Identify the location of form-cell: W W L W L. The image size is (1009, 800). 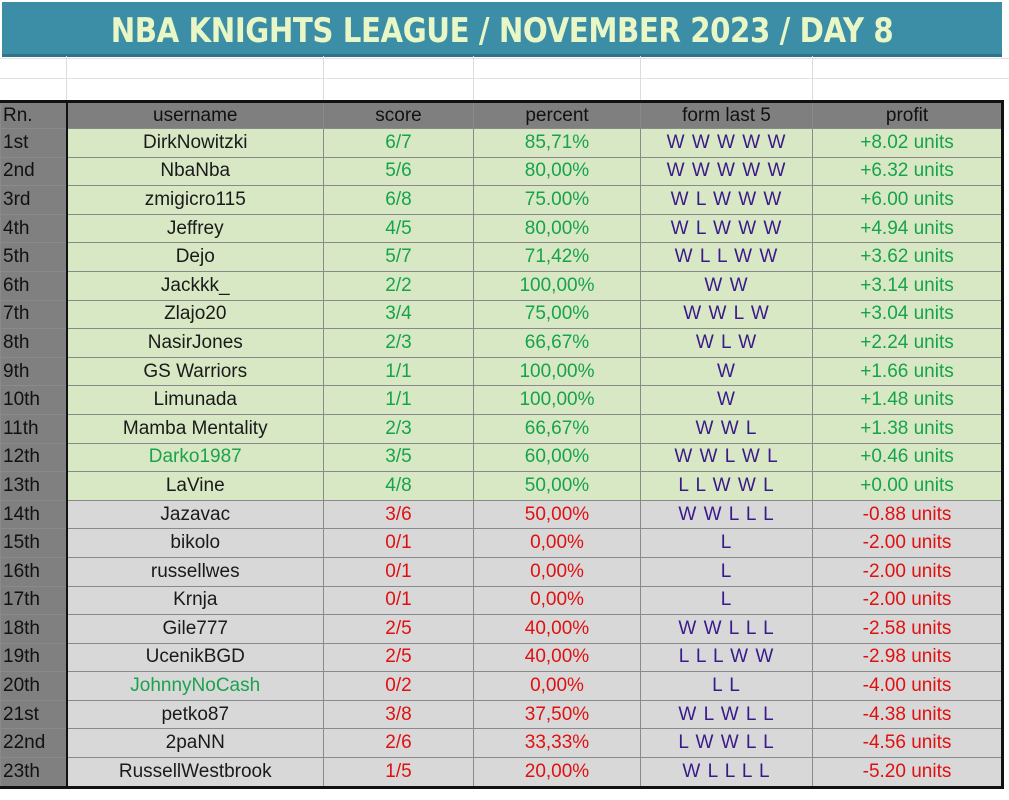
(726, 457).